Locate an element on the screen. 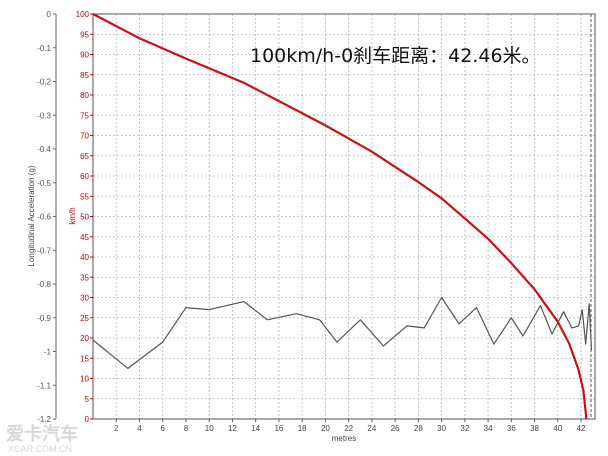 The image size is (608, 456). right-axis-tick-label: 95 is located at coordinates (84, 34).